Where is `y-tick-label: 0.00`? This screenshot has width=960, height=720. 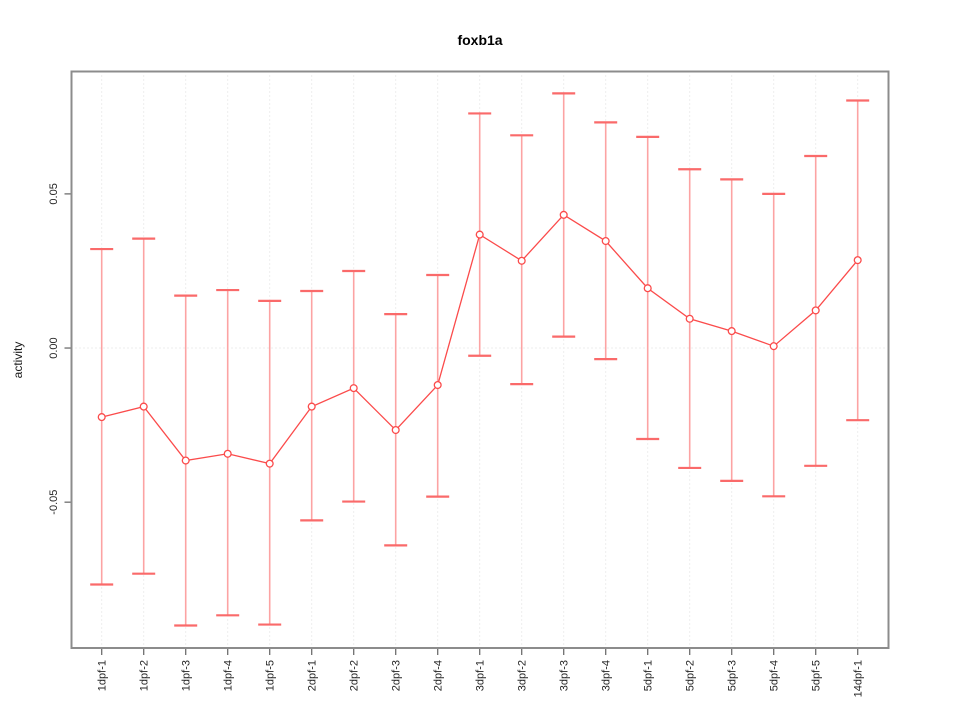
y-tick-label: 0.00 is located at coordinates (54, 347).